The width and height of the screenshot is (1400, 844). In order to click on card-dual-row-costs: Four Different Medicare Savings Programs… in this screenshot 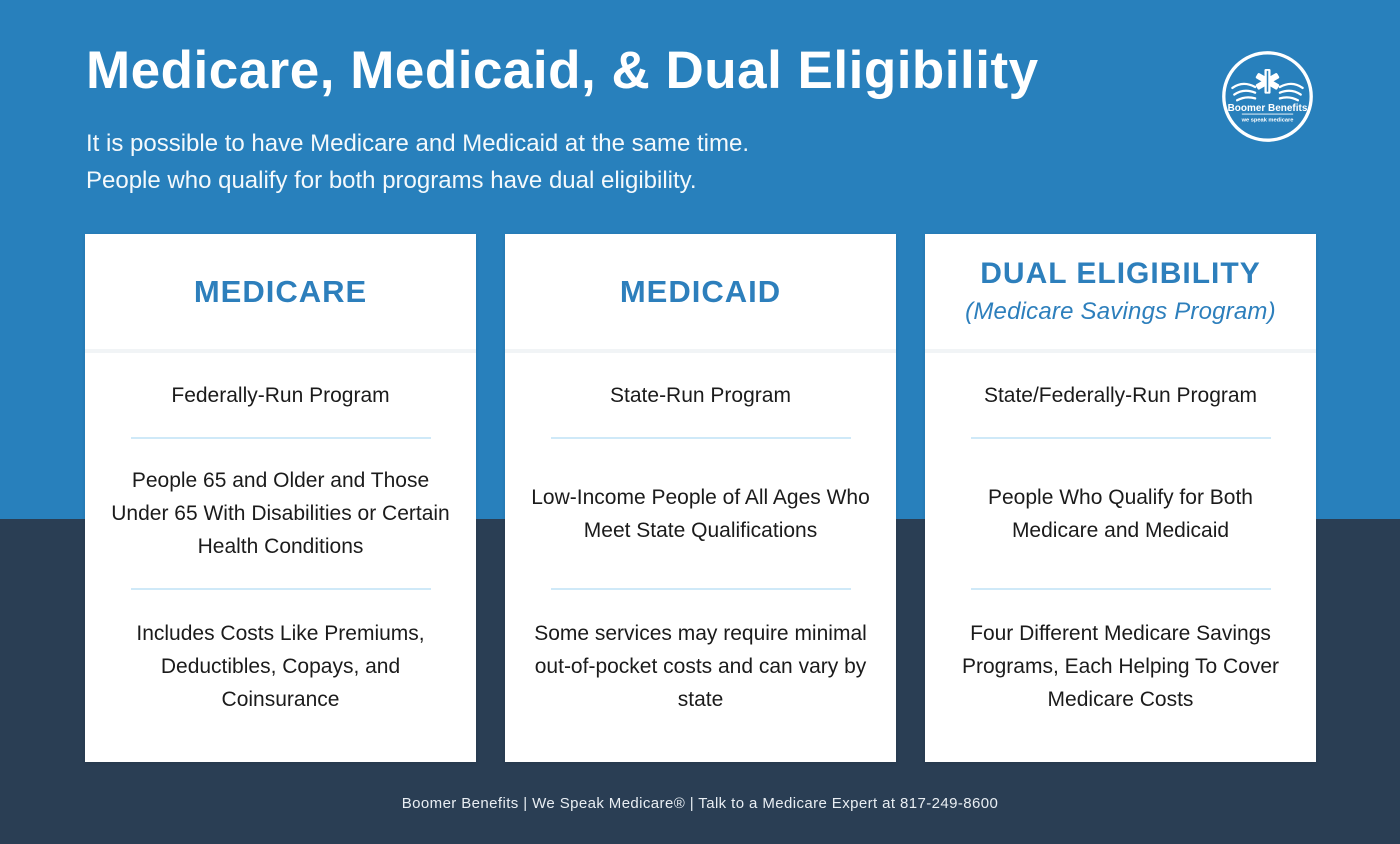, I will do `click(1120, 666)`.